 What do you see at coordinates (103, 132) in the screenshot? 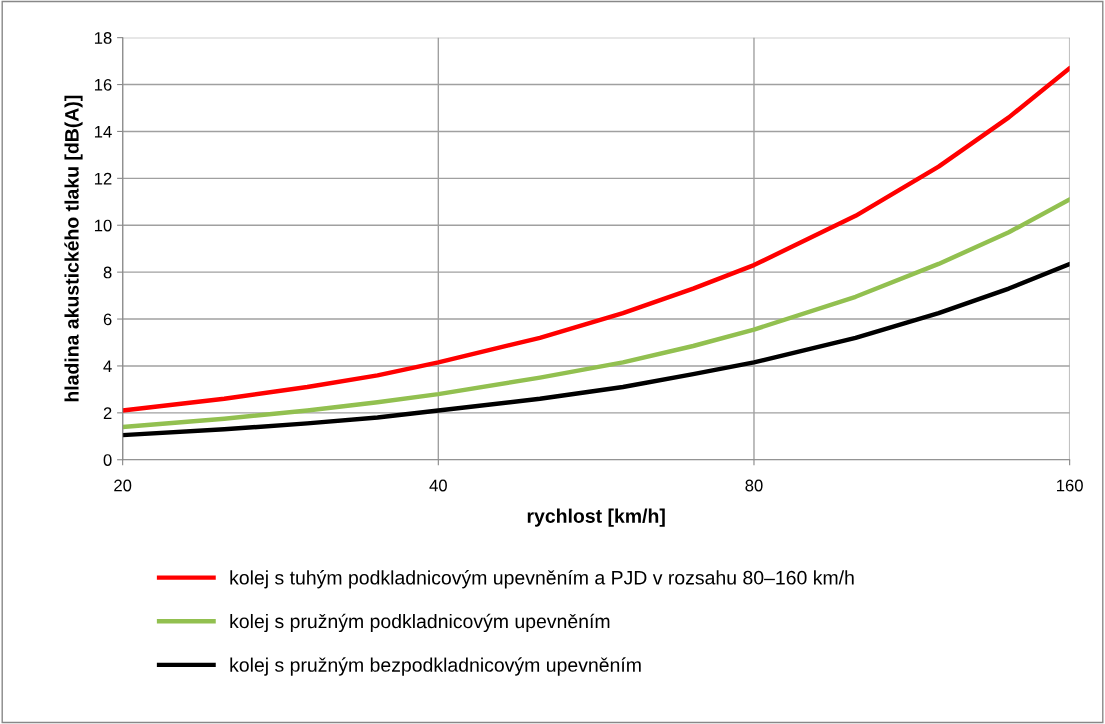
I see `y-tick-label: 14` at bounding box center [103, 132].